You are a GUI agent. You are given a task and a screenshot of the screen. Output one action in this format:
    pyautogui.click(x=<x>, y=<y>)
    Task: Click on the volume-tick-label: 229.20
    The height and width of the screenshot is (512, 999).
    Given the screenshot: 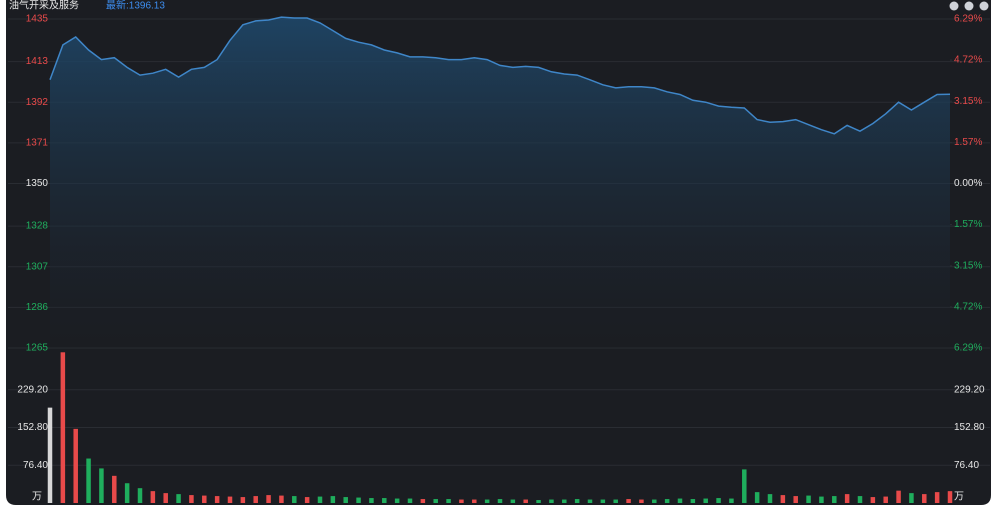 What is the action you would take?
    pyautogui.click(x=32, y=389)
    